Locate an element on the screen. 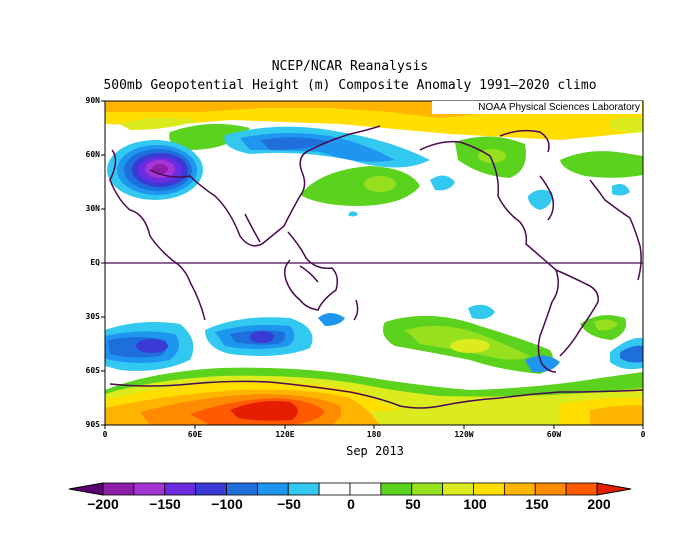 The height and width of the screenshot is (542, 700). lon-label: 60E is located at coordinates (195, 434).